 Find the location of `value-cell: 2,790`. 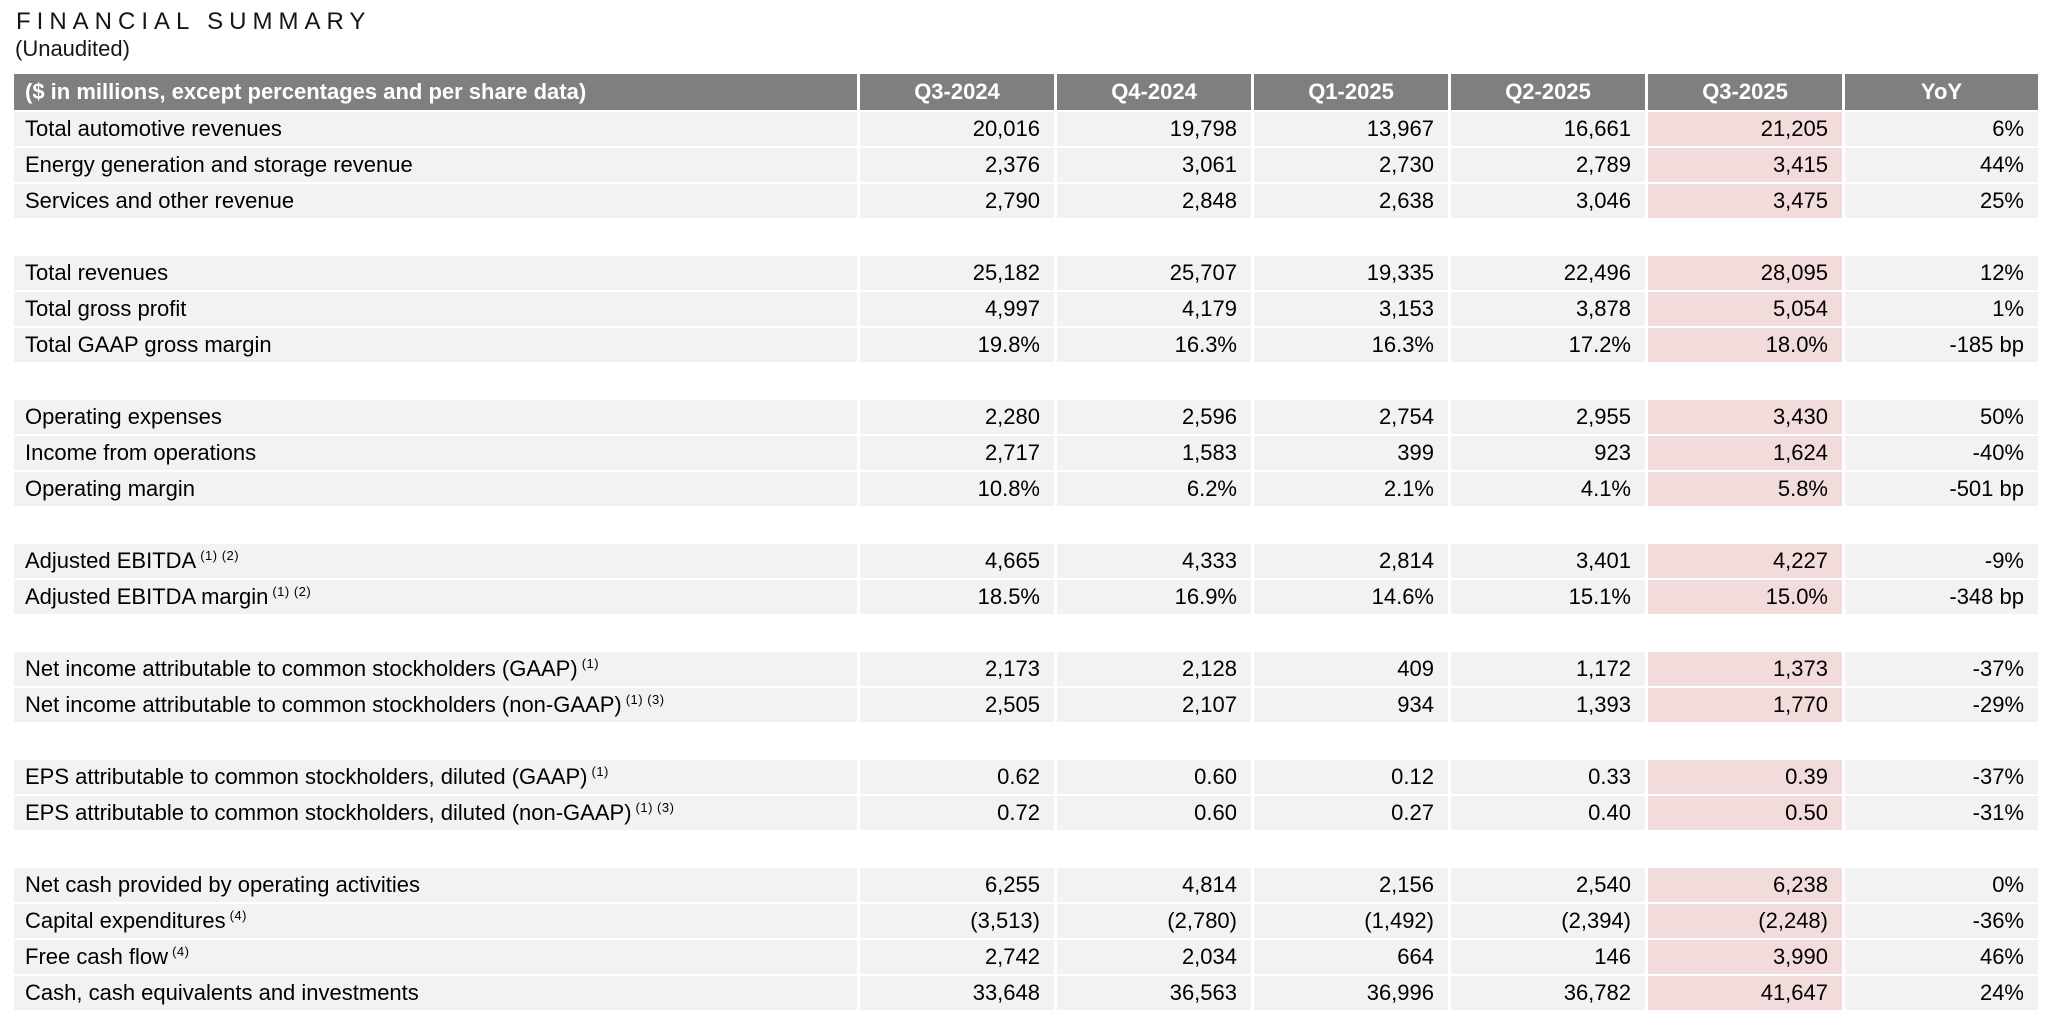

value-cell: 2,790 is located at coordinates (958, 202).